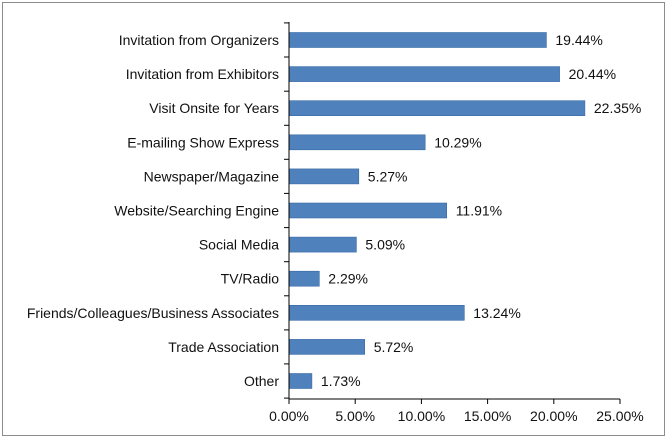 The image size is (669, 440). I want to click on x-tick-label-3: 15.00%, so click(487, 416).